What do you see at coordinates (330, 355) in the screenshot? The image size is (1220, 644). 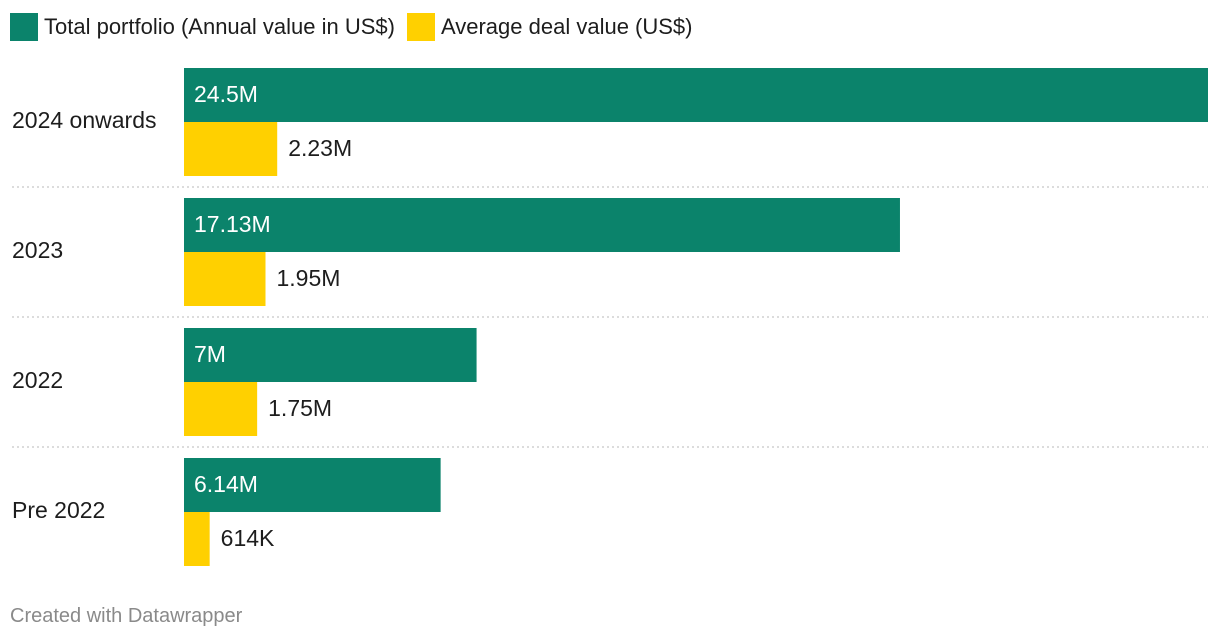 I see `bar-total-2022` at bounding box center [330, 355].